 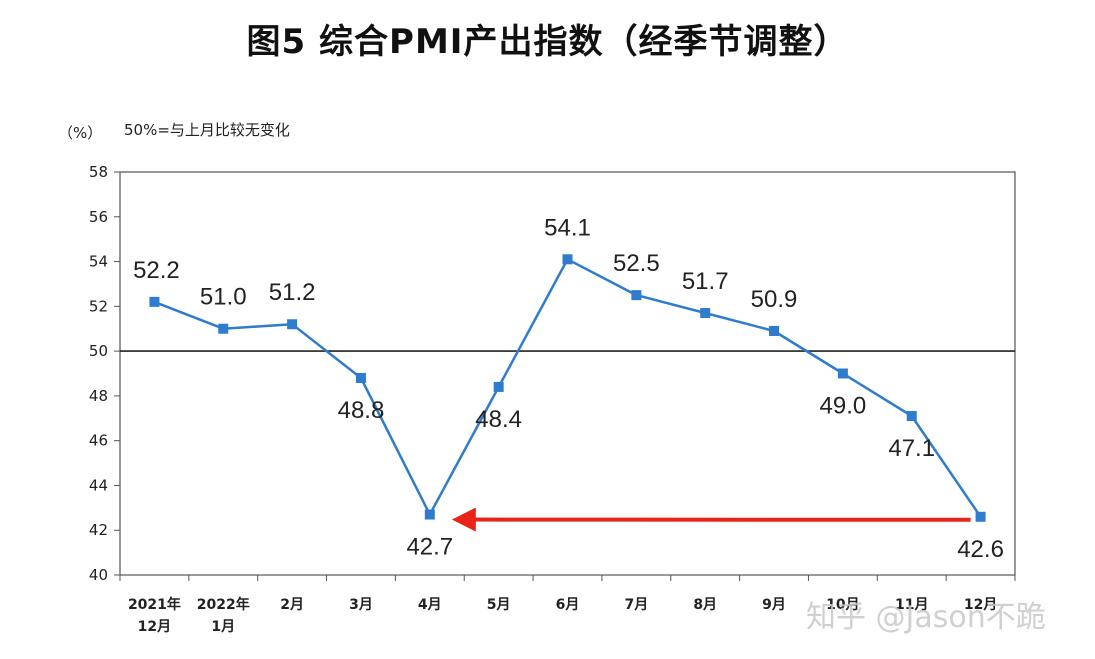 I want to click on chart-title: 图5 综合PMI产出指数（经季节调整）, so click(x=547, y=42).